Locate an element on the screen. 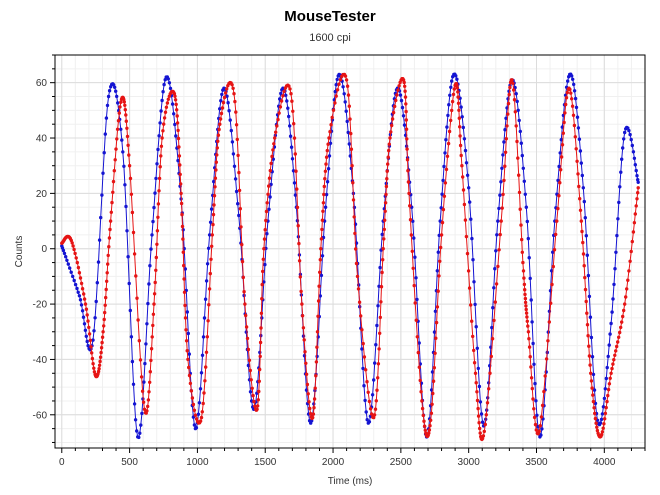 Image resolution: width=660 pixels, height=495 pixels. y-tick-label: -40 is located at coordinates (40, 360).